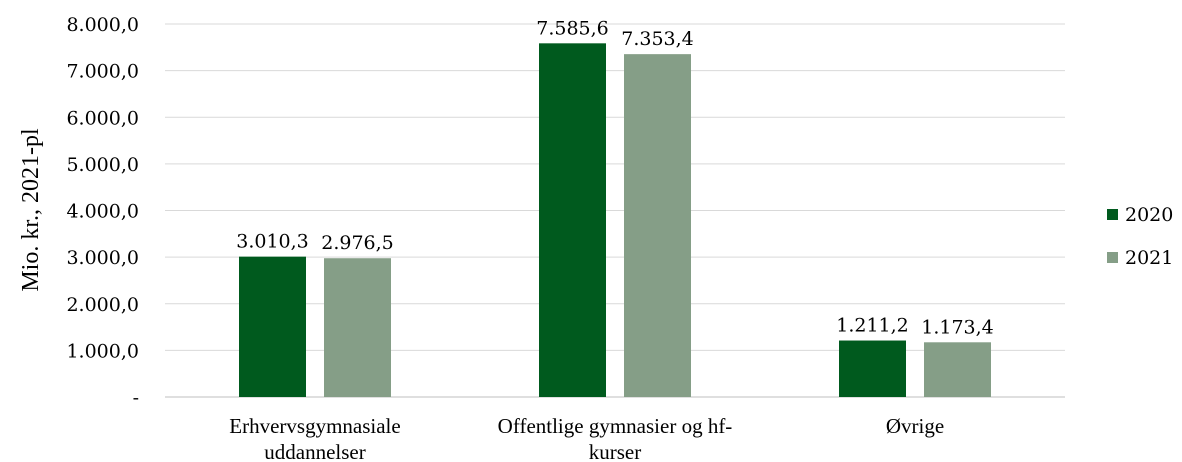  I want to click on data-label: 2.976,5, so click(357, 243).